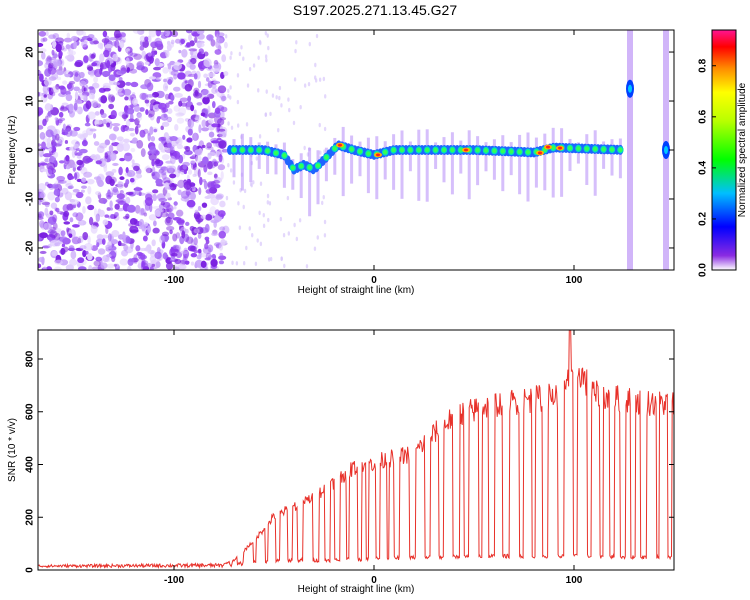  I want to click on snr-ytick-label: 800, so click(30, 358).